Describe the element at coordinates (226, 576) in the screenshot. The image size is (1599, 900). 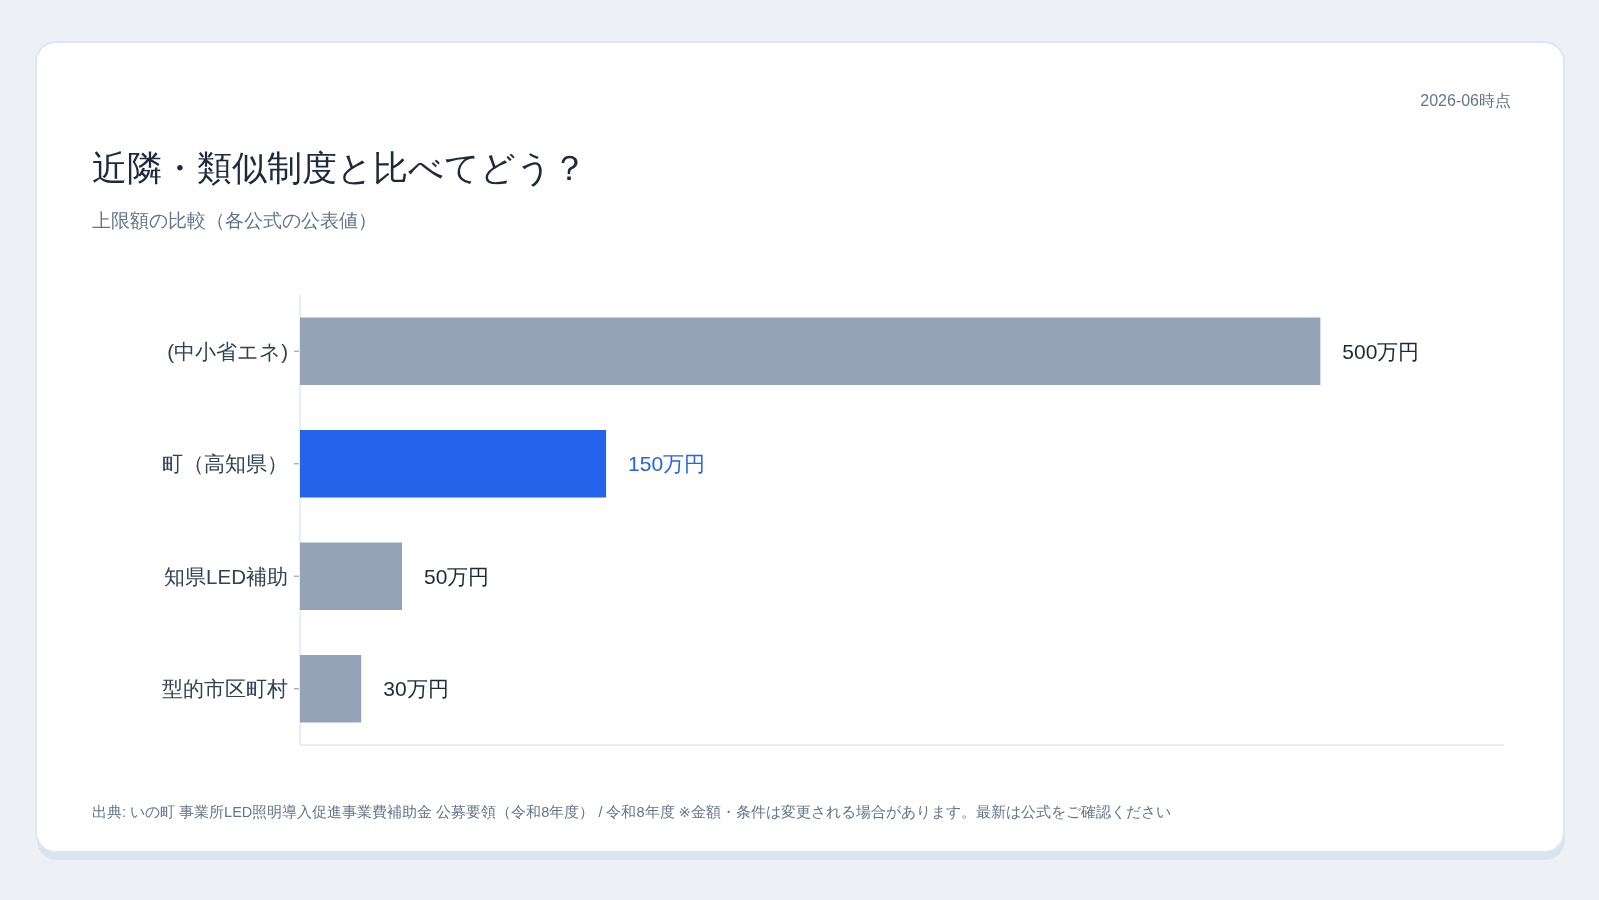
I see `y-tick-label: 知県LED補助` at that location.